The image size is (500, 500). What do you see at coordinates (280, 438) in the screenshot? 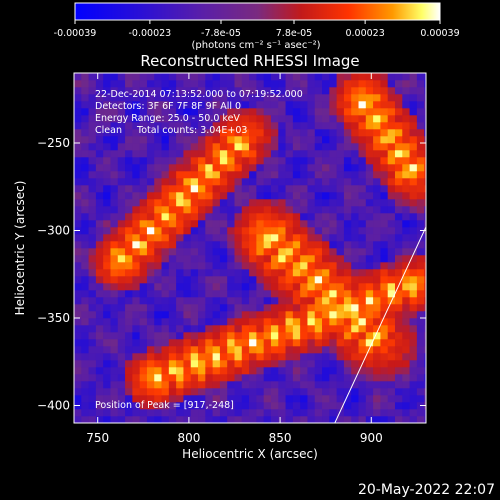
I see `x-tick-label: 850` at bounding box center [280, 438].